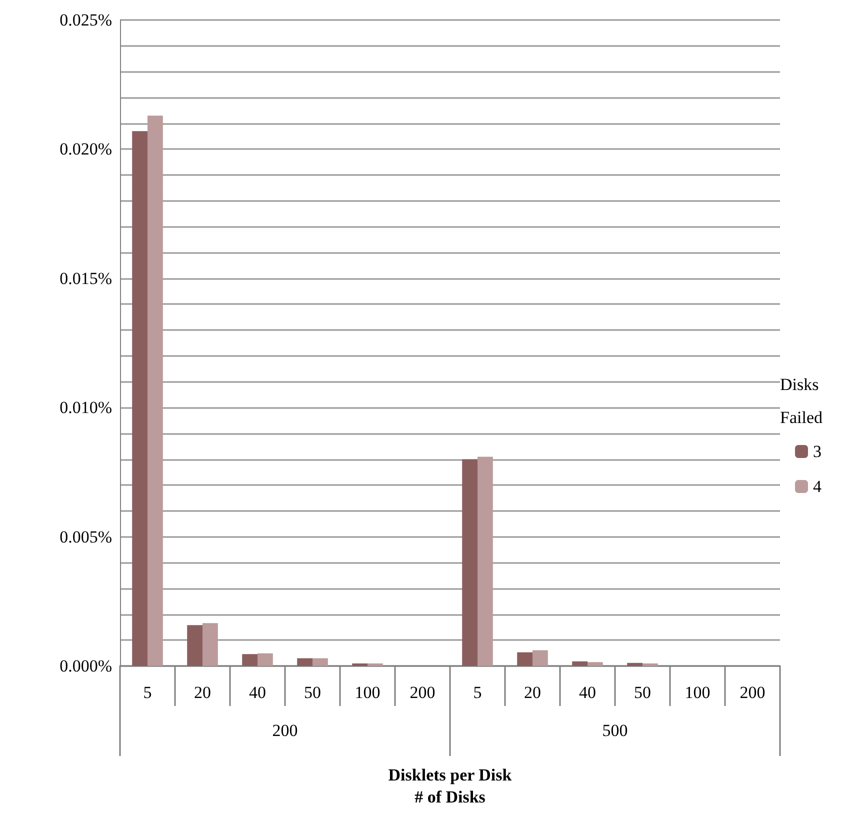 Image resolution: width=868 pixels, height=816 pixels. I want to click on y-tick-label: 0.010%, so click(86, 408).